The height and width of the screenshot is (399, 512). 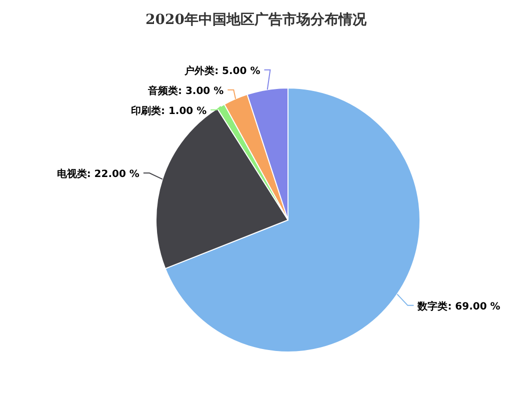 What do you see at coordinates (168, 110) in the screenshot?
I see `slice-label: 印刷类: 1.00 %` at bounding box center [168, 110].